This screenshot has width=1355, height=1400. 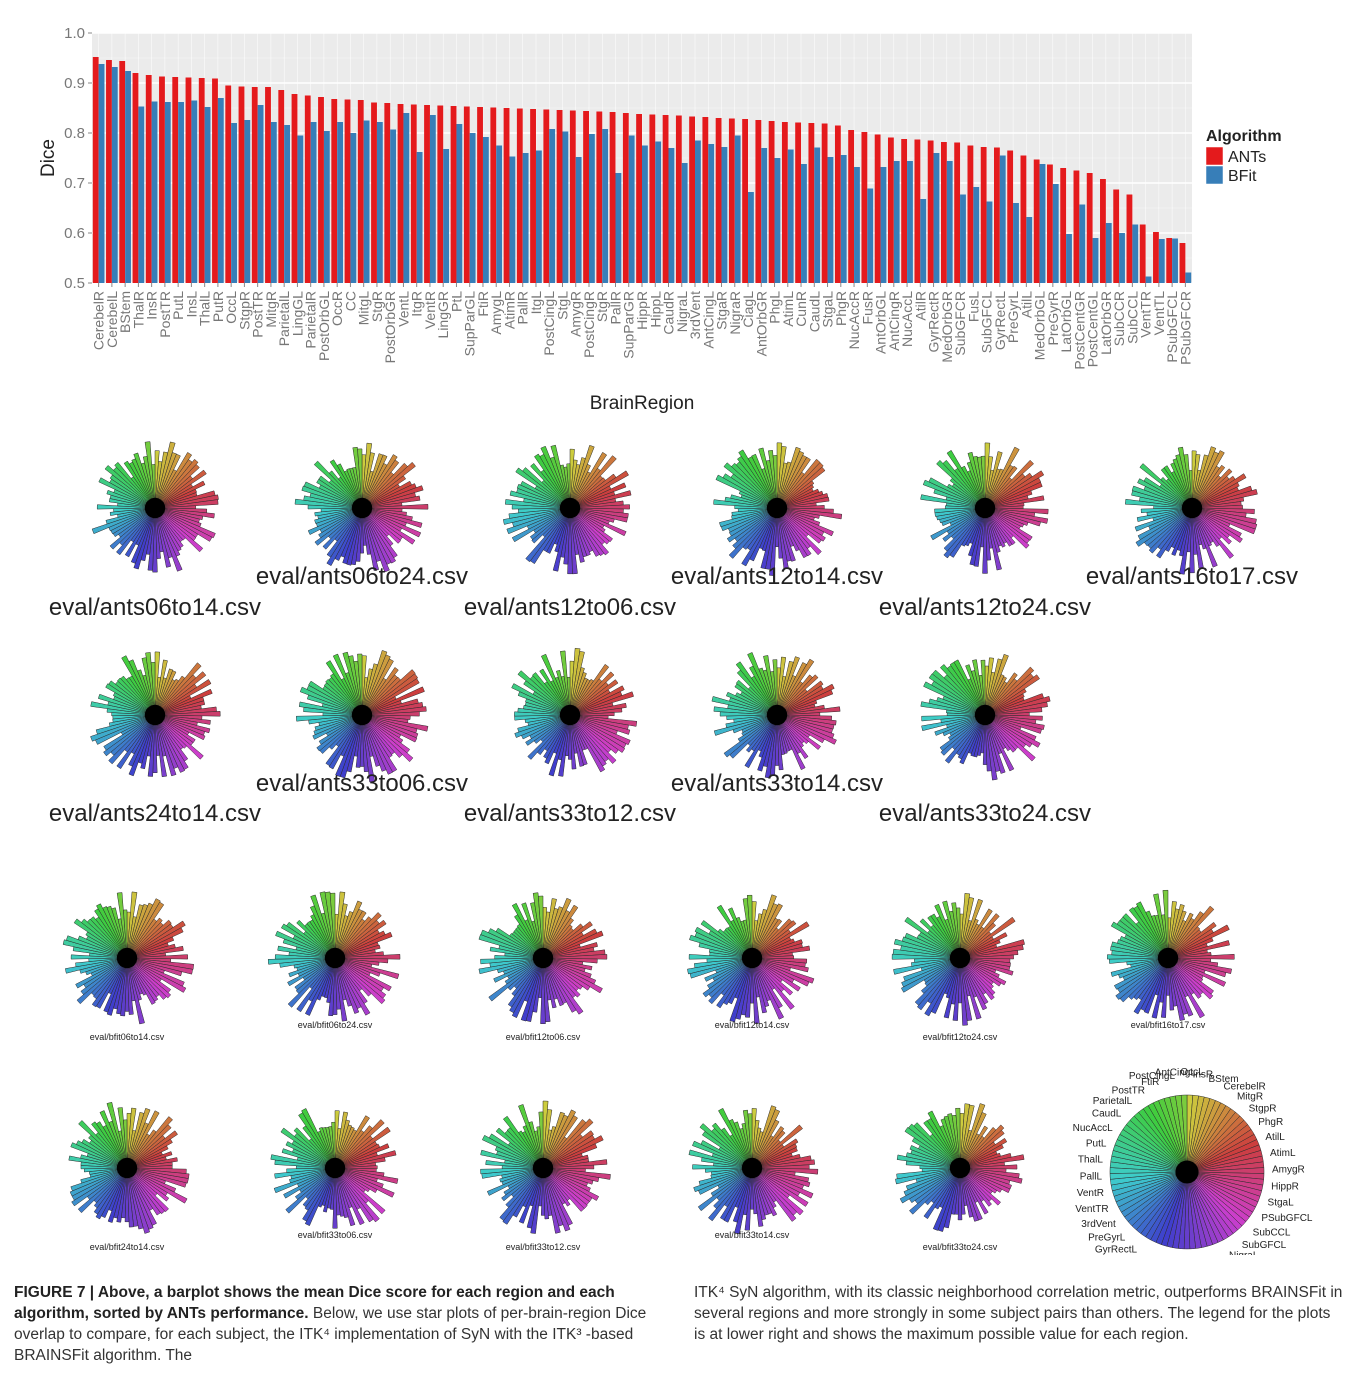 What do you see at coordinates (74, 183) in the screenshot?
I see `y-tick-label: 0.7` at bounding box center [74, 183].